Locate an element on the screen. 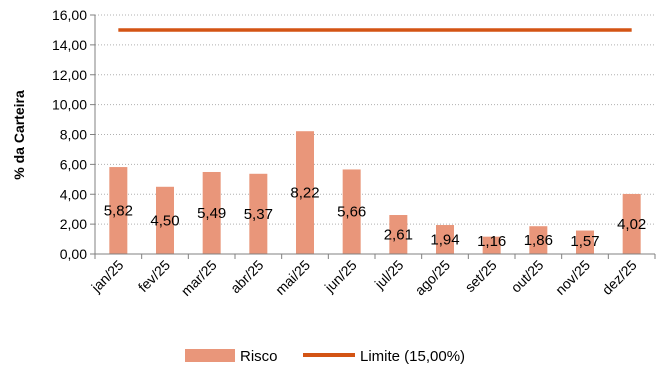 The width and height of the screenshot is (662, 372). y-tick-label: 14,00 is located at coordinates (69, 45).